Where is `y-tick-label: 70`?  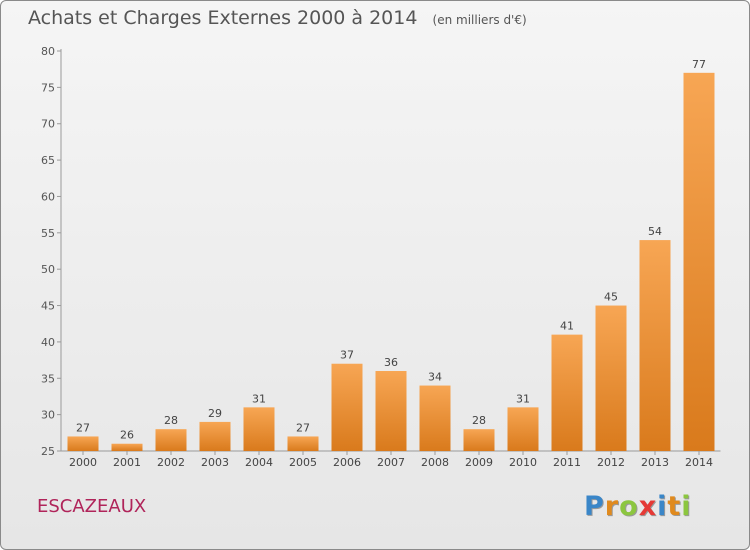
y-tick-label: 70 is located at coordinates (48, 124).